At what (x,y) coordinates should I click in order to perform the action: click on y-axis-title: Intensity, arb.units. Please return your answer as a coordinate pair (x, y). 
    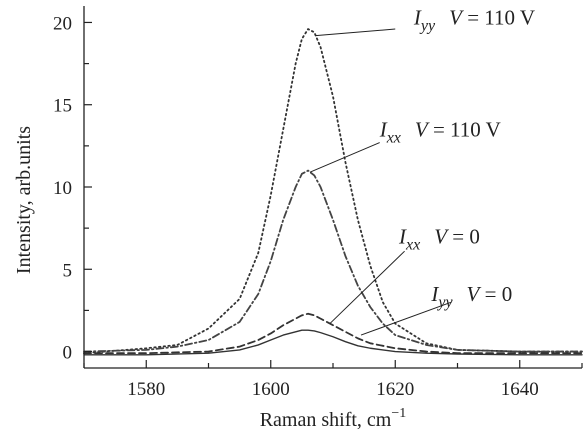
    Looking at the image, I should click on (24, 200).